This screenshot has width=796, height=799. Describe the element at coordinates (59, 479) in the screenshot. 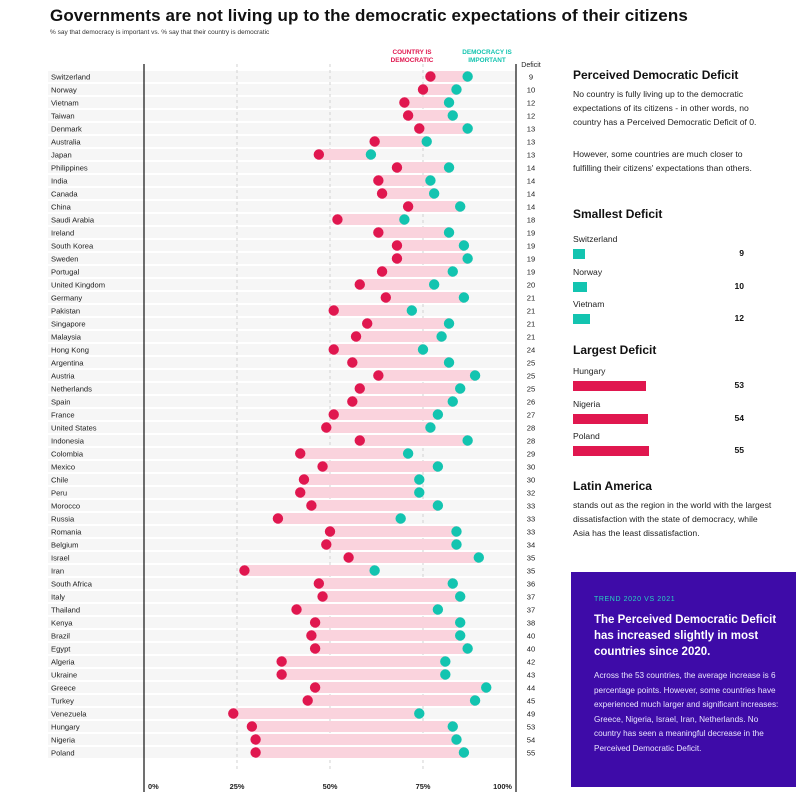

I see `country-label: Chile` at that location.